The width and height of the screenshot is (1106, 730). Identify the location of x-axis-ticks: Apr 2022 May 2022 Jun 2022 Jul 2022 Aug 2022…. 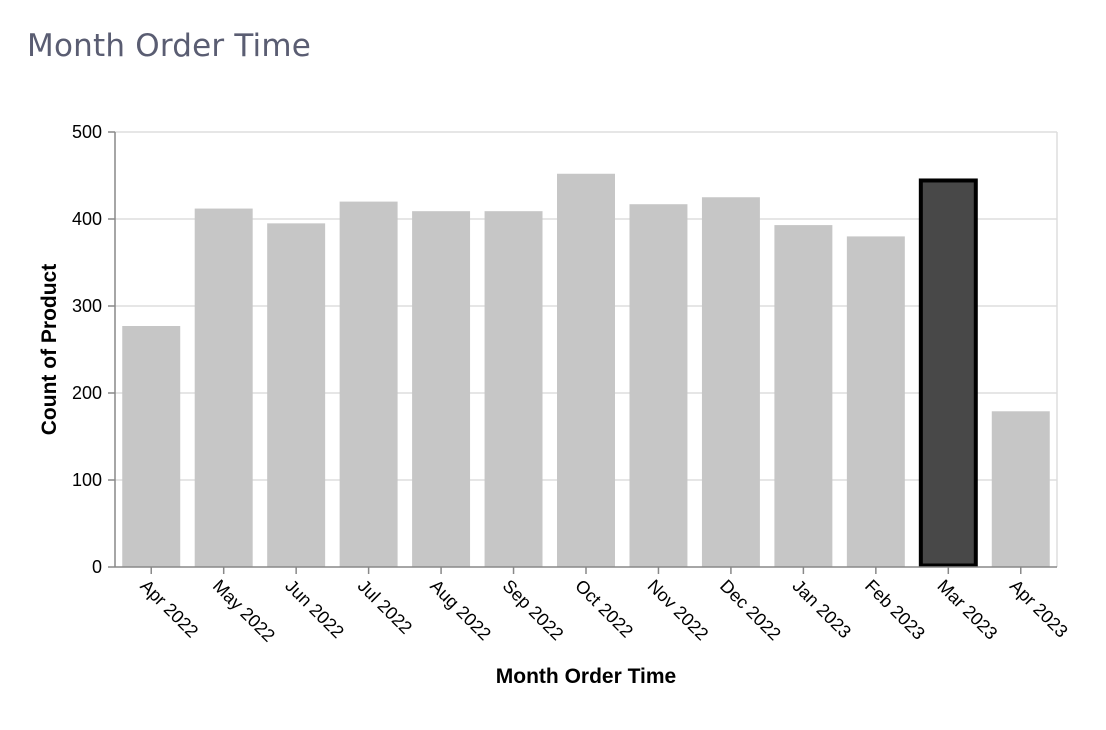
(604, 606).